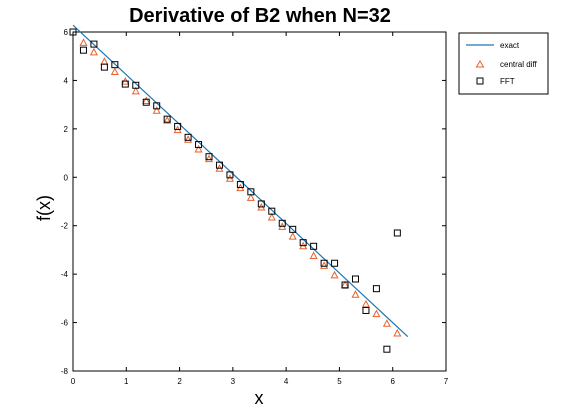 The height and width of the screenshot is (412, 562). I want to click on legend-fft-label: FFT, so click(507, 81).